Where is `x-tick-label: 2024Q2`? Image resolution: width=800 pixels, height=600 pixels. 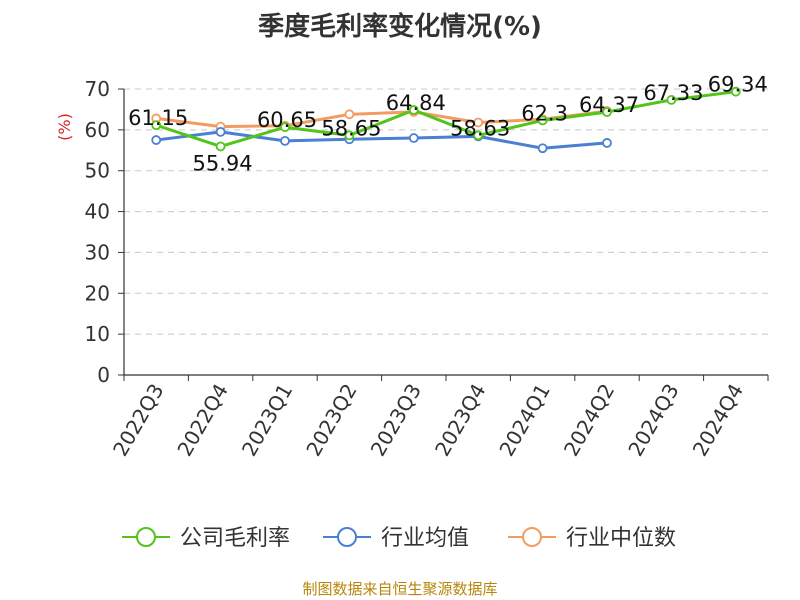 x-tick-label: 2024Q2 is located at coordinates (589, 420).